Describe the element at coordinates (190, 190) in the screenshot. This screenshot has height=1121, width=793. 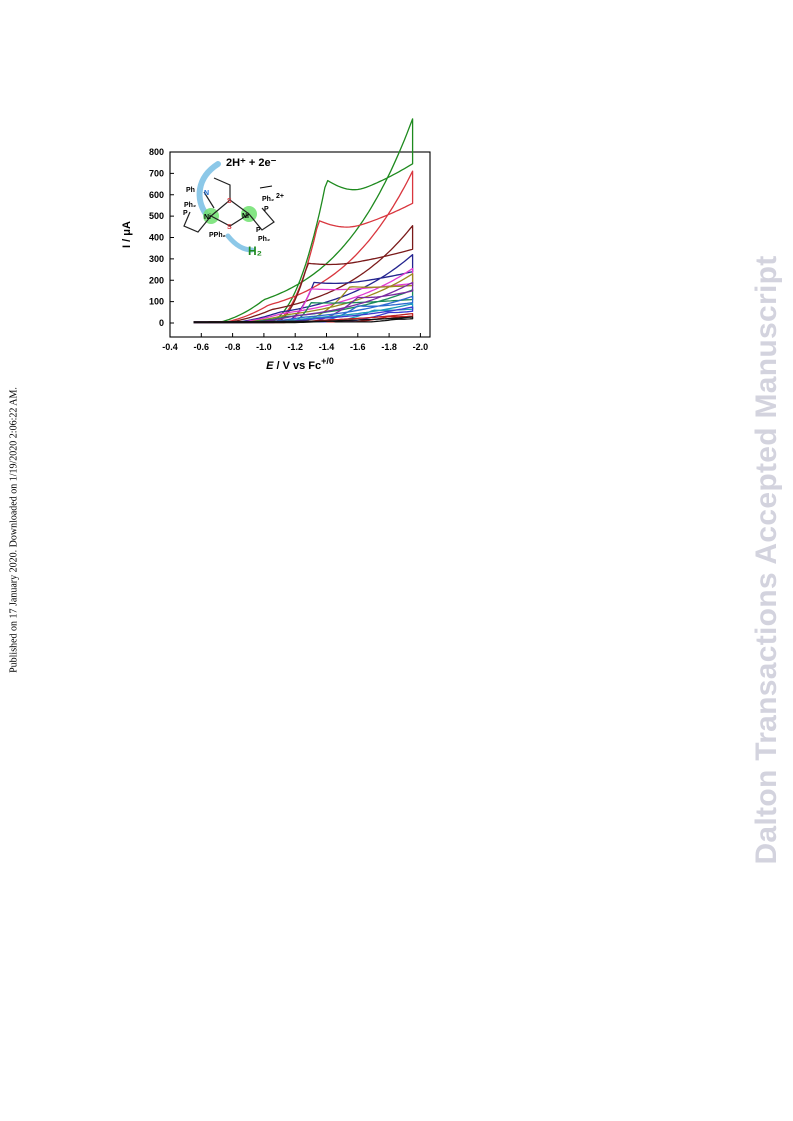
I see `structure-label: Ph` at that location.